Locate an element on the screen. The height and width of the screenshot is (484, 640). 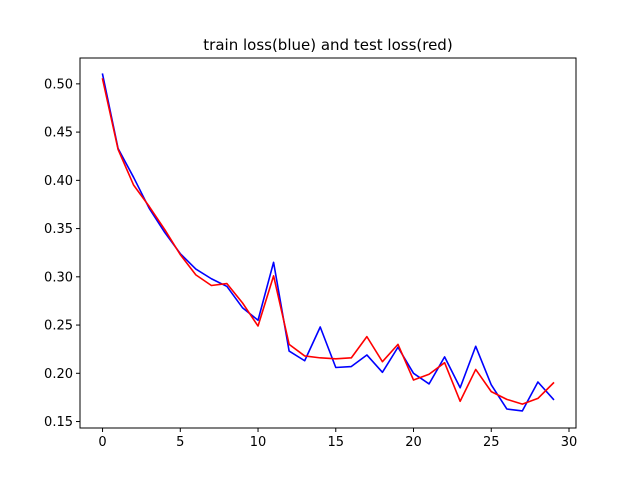
y-axis-ticks: 0.15 0.20 0.25 0.30 0.35 0.40 0.45 0.50 is located at coordinates (62, 253).